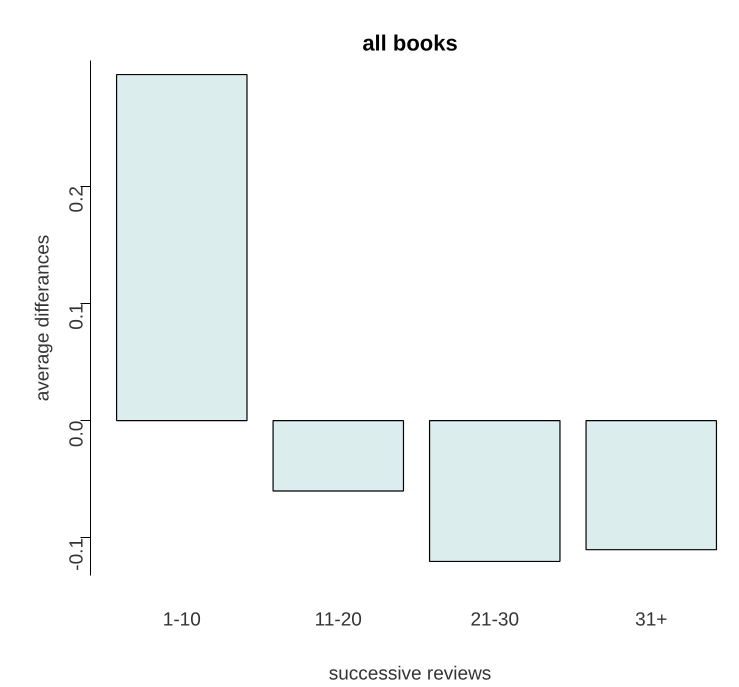 This screenshot has height=687, width=739. What do you see at coordinates (495, 620) in the screenshot?
I see `x-tick-label: 21-30` at bounding box center [495, 620].